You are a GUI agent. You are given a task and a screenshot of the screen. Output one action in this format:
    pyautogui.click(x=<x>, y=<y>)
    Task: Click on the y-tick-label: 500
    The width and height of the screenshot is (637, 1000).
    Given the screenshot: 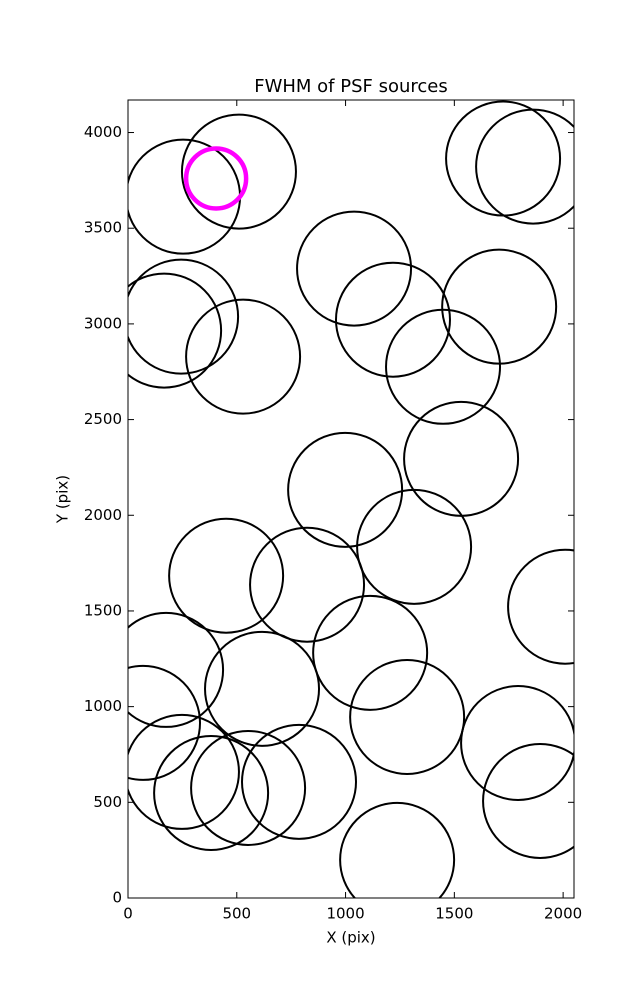 What is the action you would take?
    pyautogui.click(x=107, y=802)
    